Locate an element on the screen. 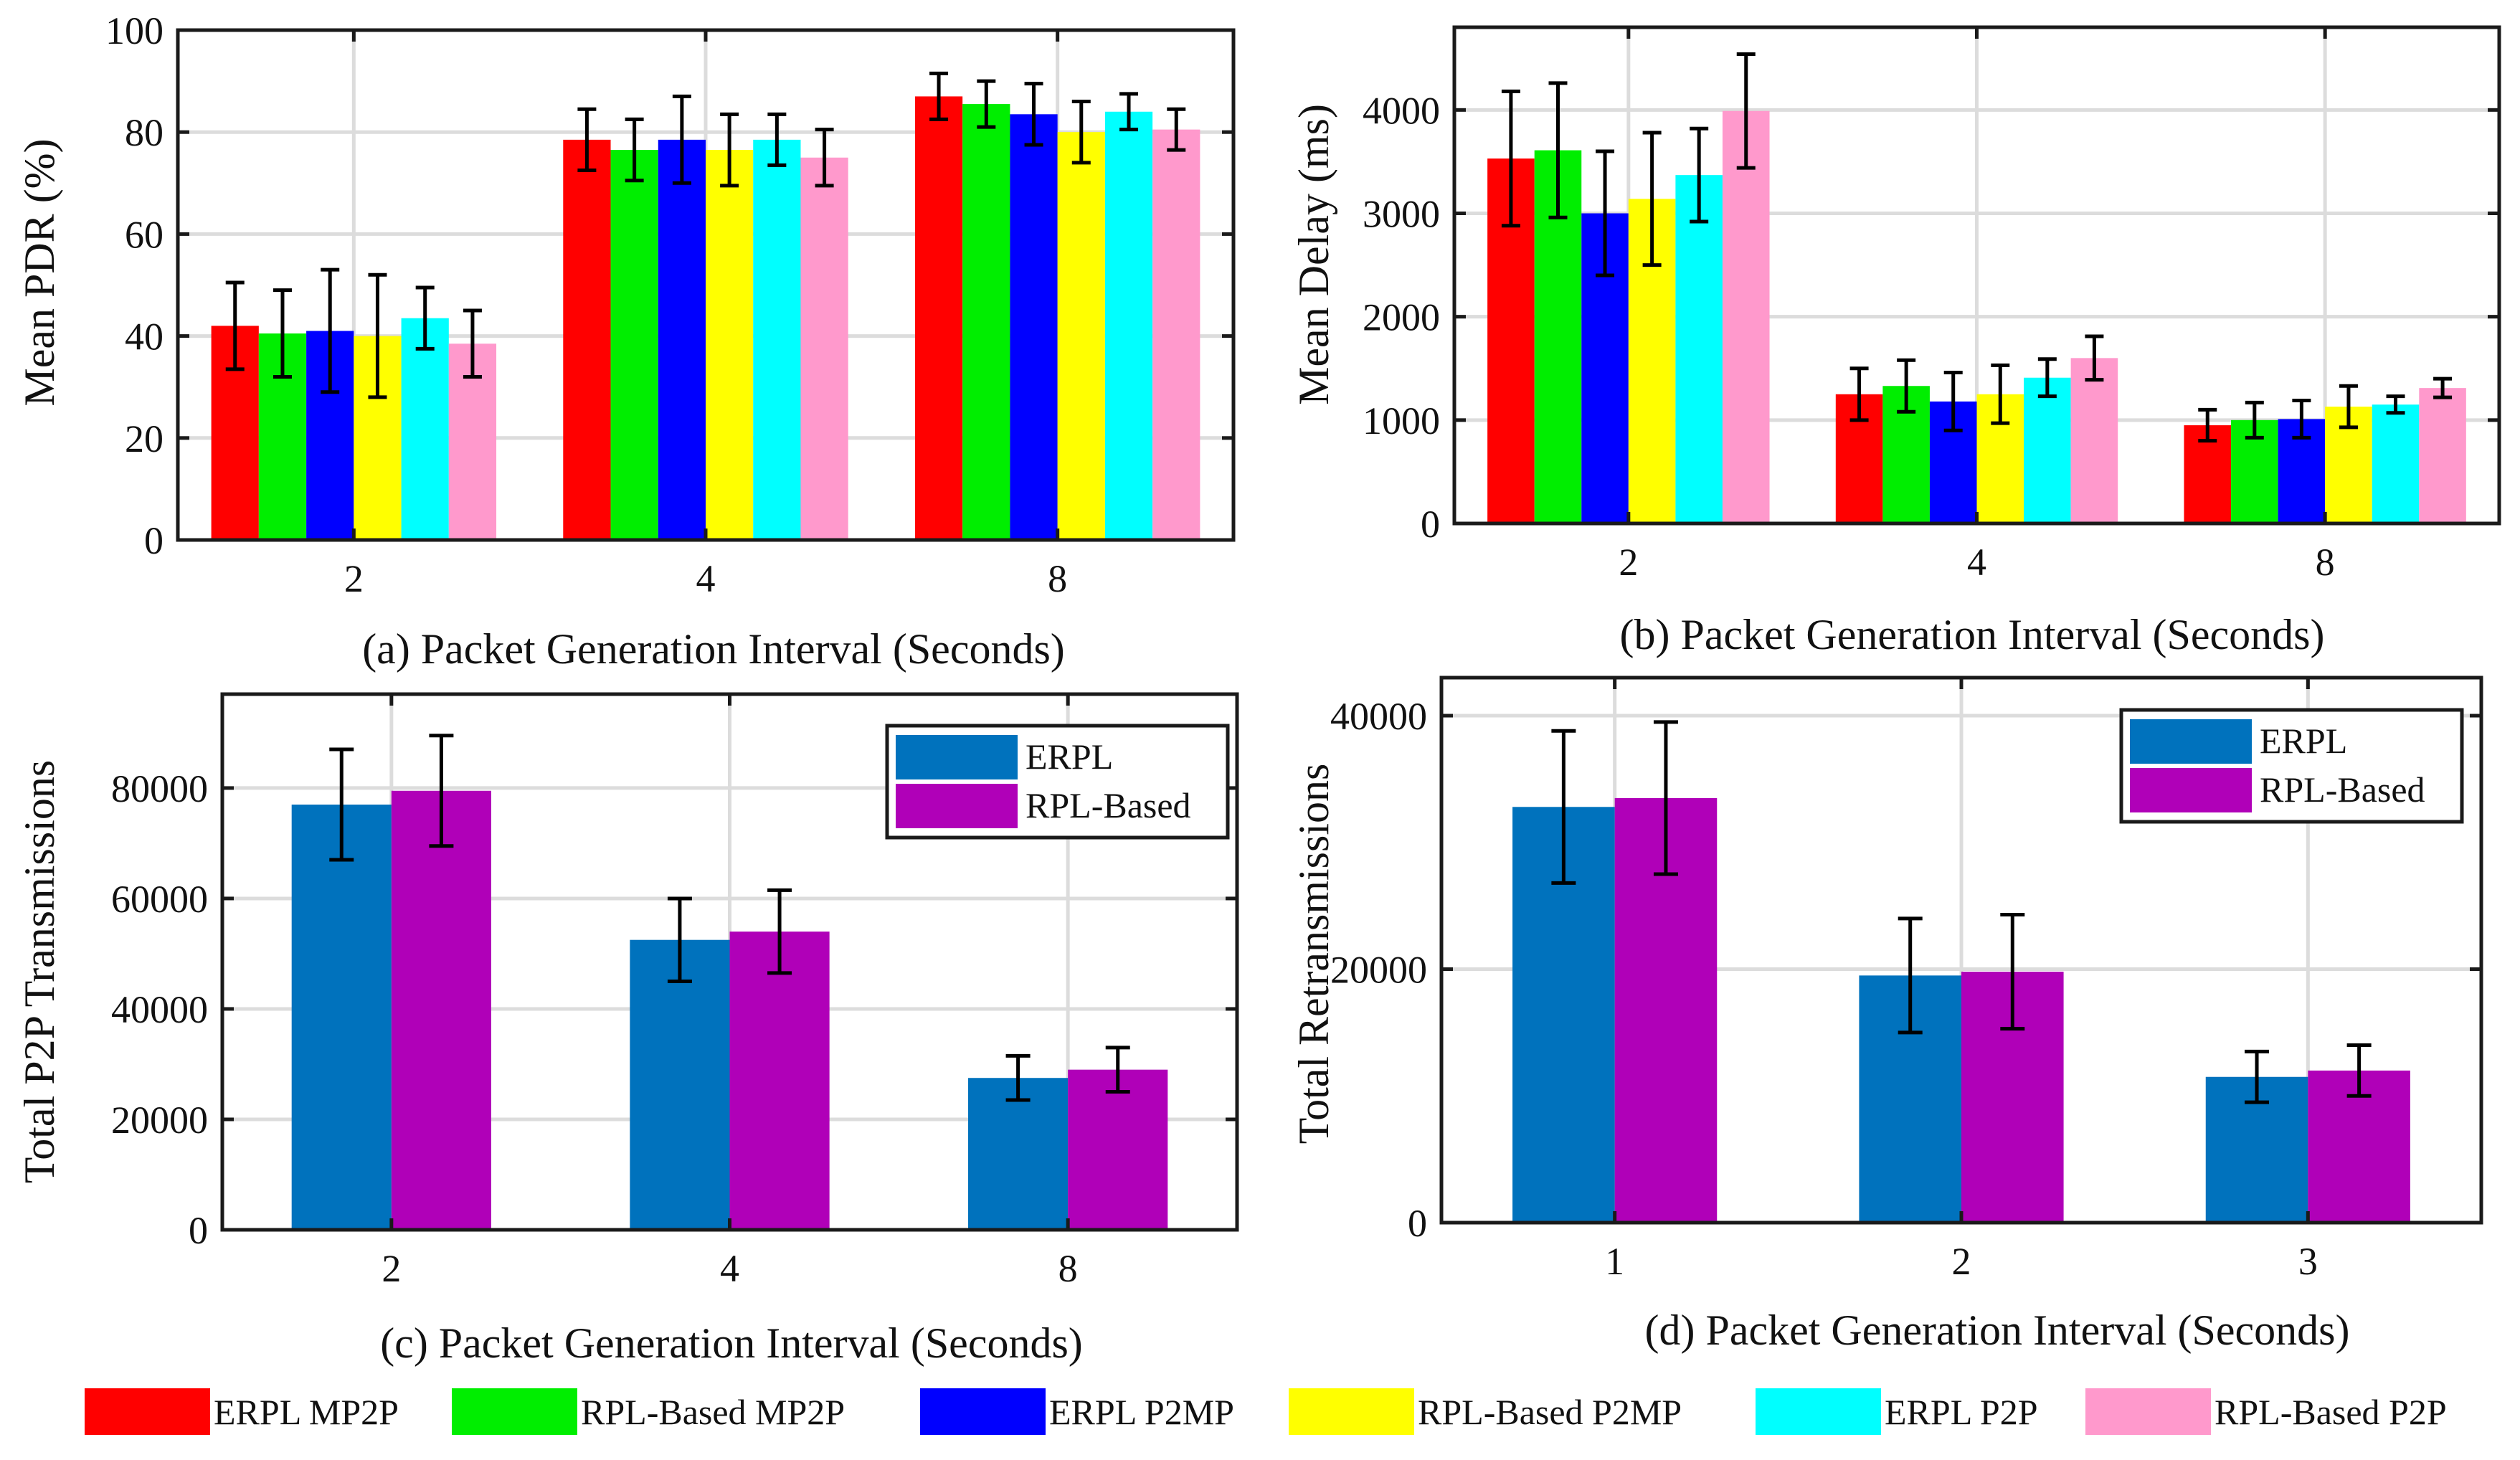  chart-d-legend-swatch-rpl-based is located at coordinates (2191, 790).